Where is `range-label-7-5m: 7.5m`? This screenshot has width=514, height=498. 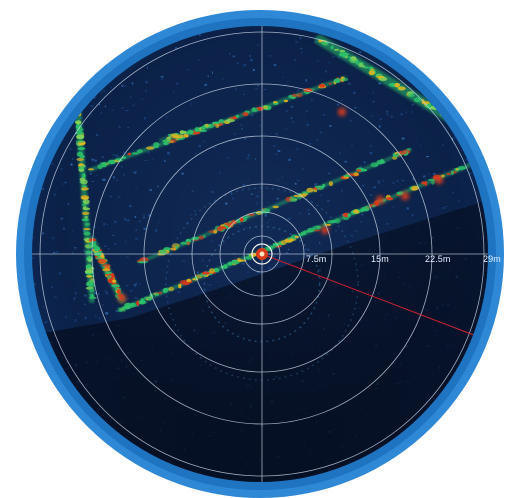
range-label-7-5m: 7.5m is located at coordinates (316, 259).